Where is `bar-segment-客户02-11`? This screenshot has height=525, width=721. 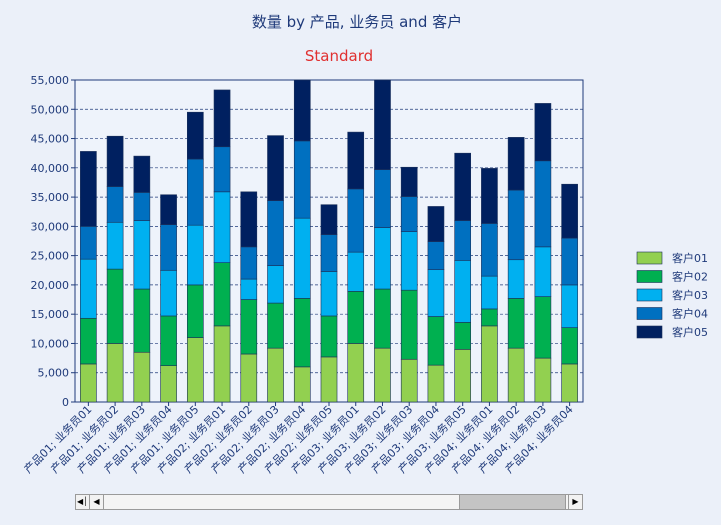 bar-segment-客户02-11 is located at coordinates (356, 317).